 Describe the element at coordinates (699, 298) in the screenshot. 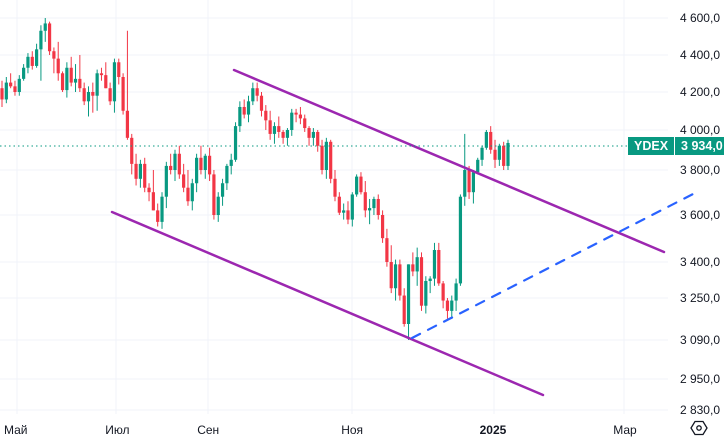

I see `price-axis-label: 3 250,0` at that location.